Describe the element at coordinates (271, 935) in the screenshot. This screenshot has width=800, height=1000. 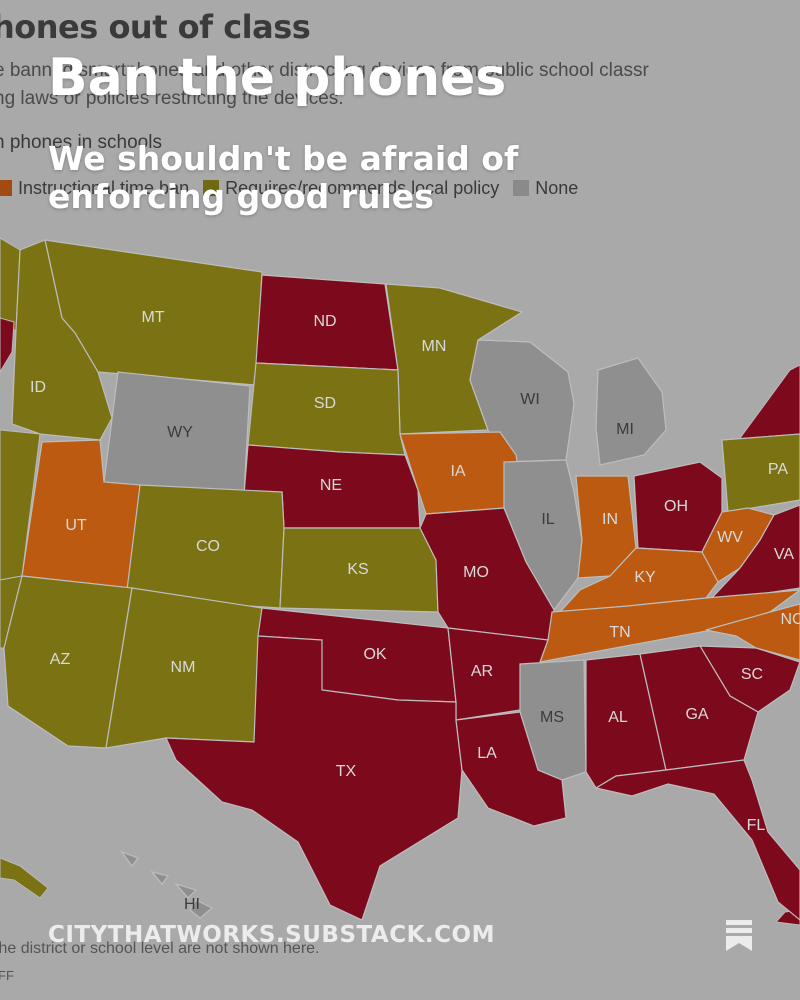
I see `site-url: CITYTHATWORKS.SUBSTACK.COM` at that location.